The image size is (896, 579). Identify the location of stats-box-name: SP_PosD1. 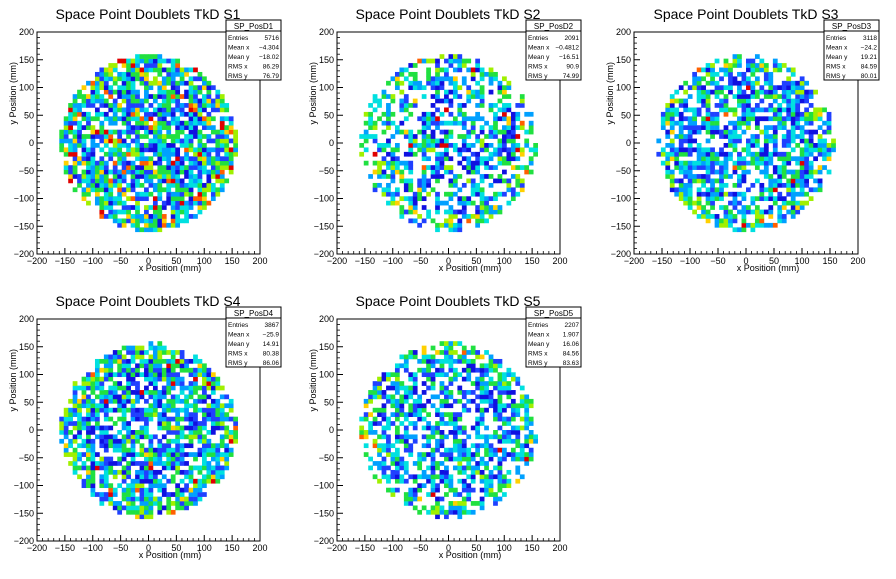
(254, 26).